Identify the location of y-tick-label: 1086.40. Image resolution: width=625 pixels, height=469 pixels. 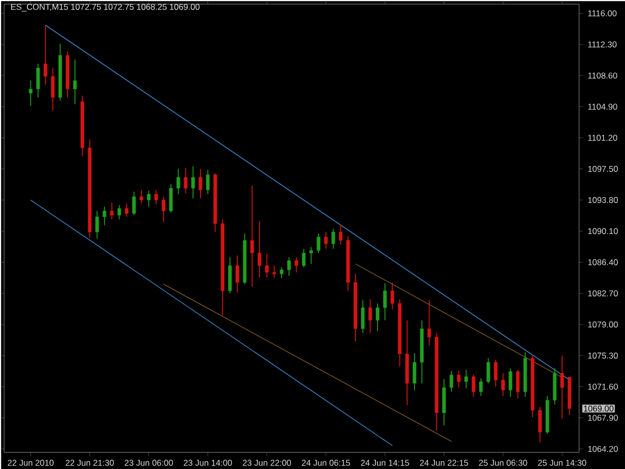
(603, 262).